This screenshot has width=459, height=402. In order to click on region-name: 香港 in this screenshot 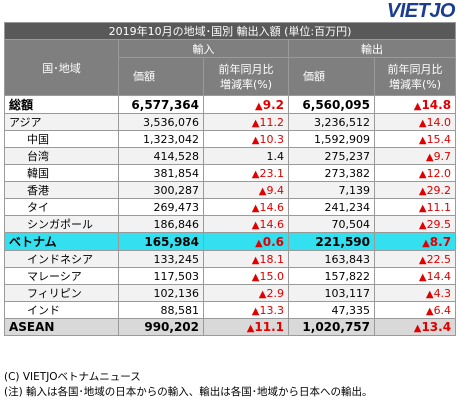, I will do `click(61, 190)`.